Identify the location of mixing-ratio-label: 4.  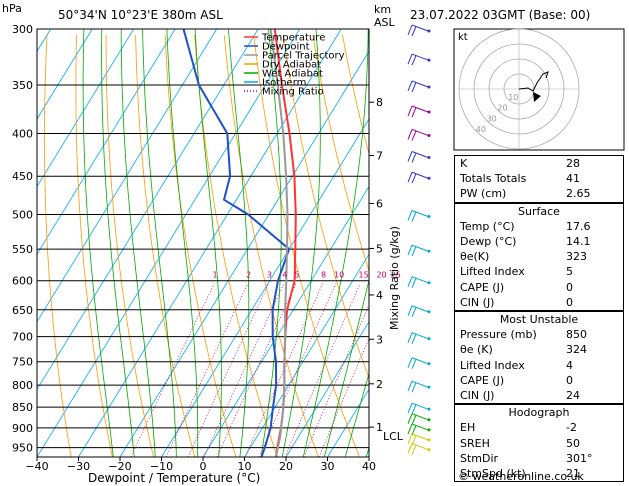
(284, 275).